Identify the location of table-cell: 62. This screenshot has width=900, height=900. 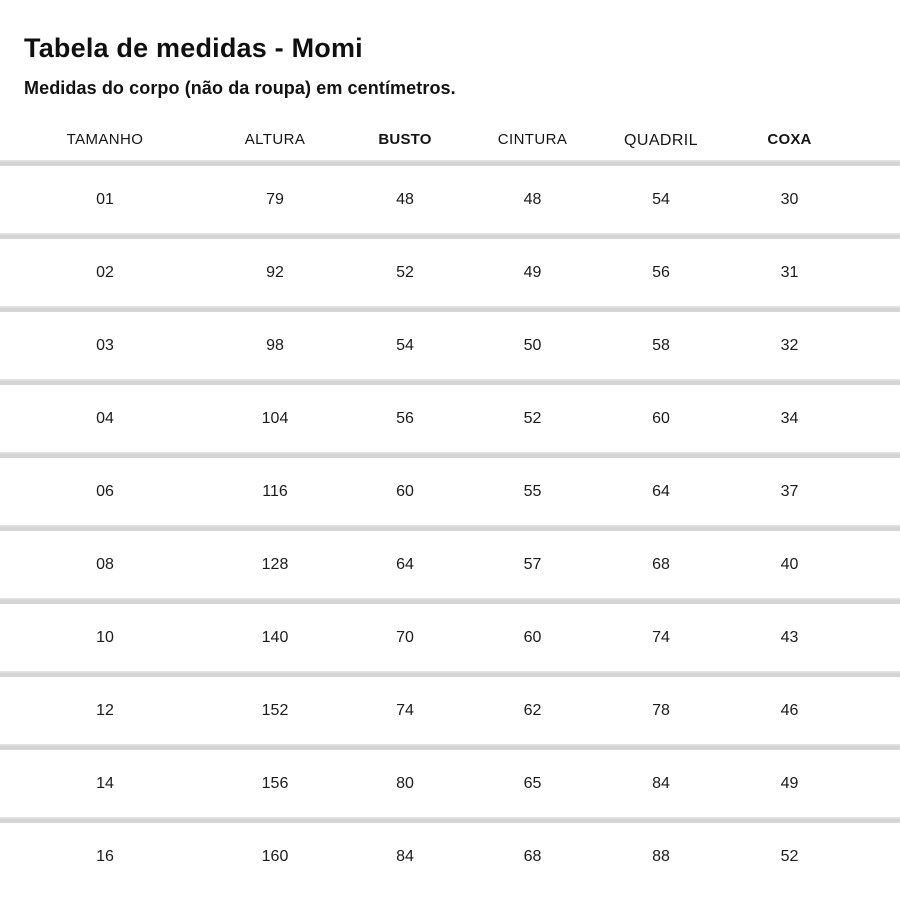
(532, 710).